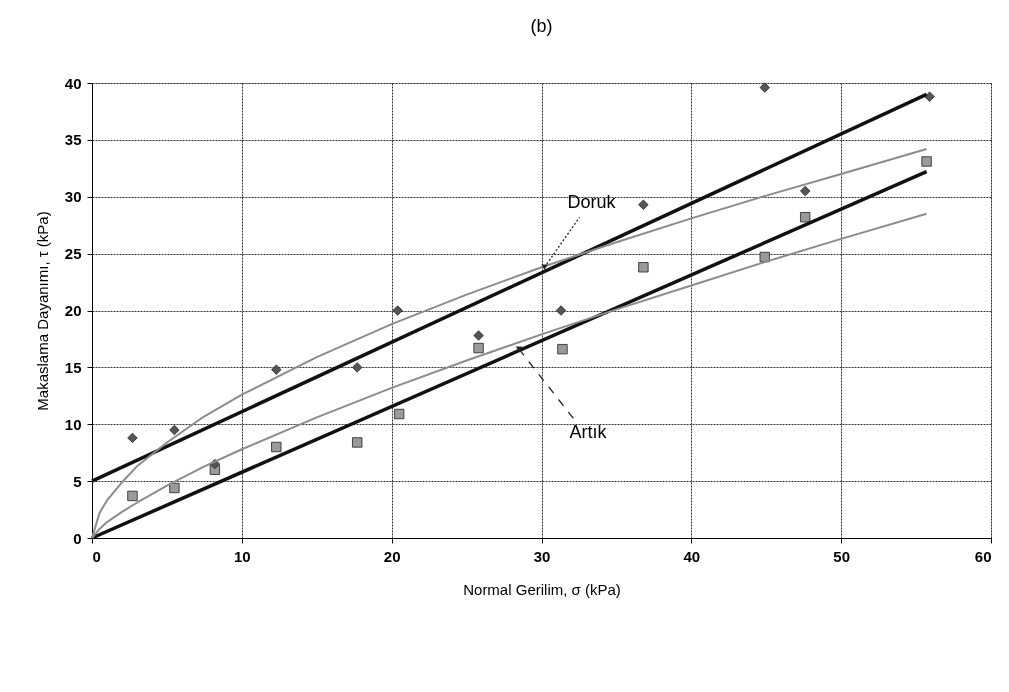 The height and width of the screenshot is (692, 1009). What do you see at coordinates (542, 589) in the screenshot?
I see `x-axis-title: Normal Gerilim, σ (kPa)` at bounding box center [542, 589].